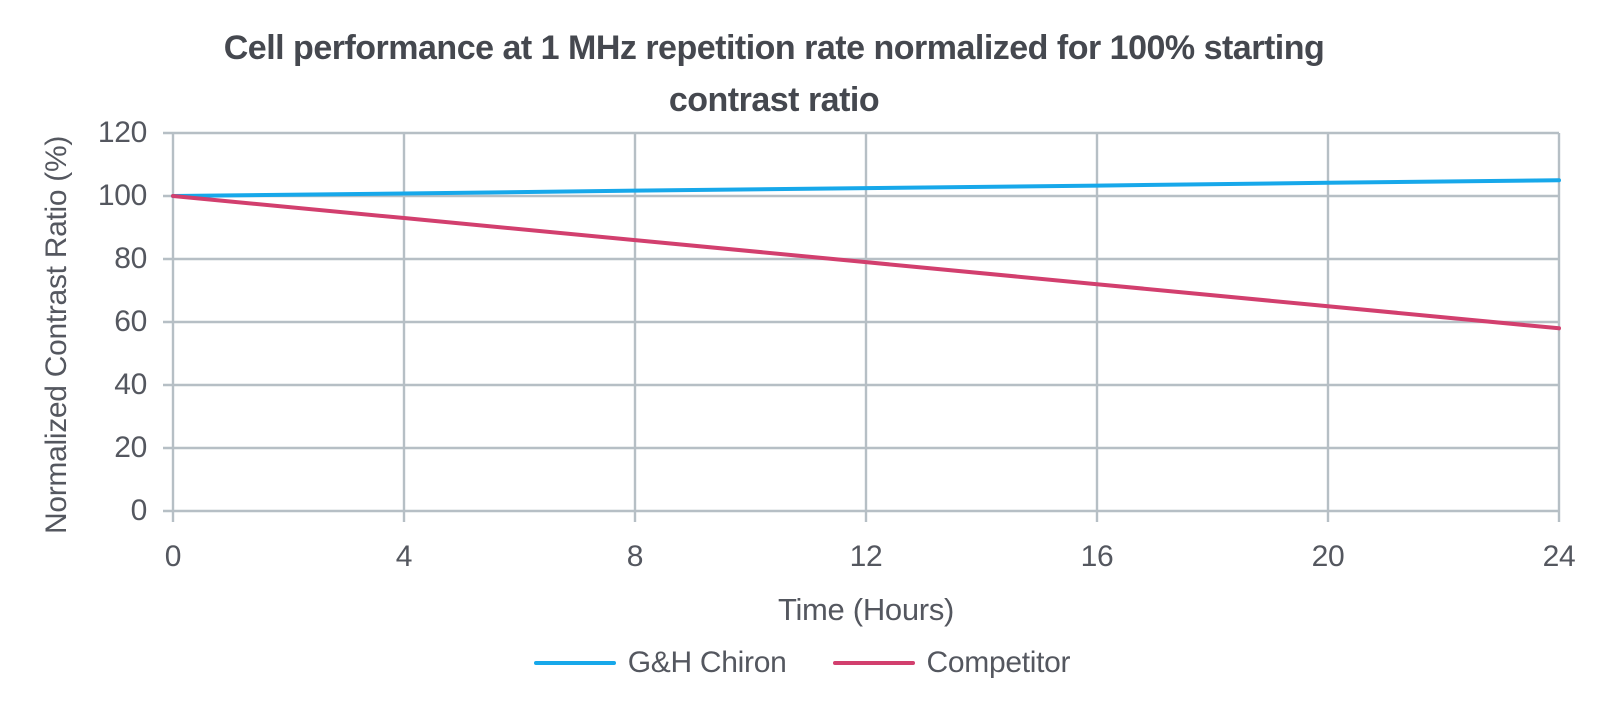 The height and width of the screenshot is (721, 1604). I want to click on x-tick-label-0: 0, so click(173, 556).